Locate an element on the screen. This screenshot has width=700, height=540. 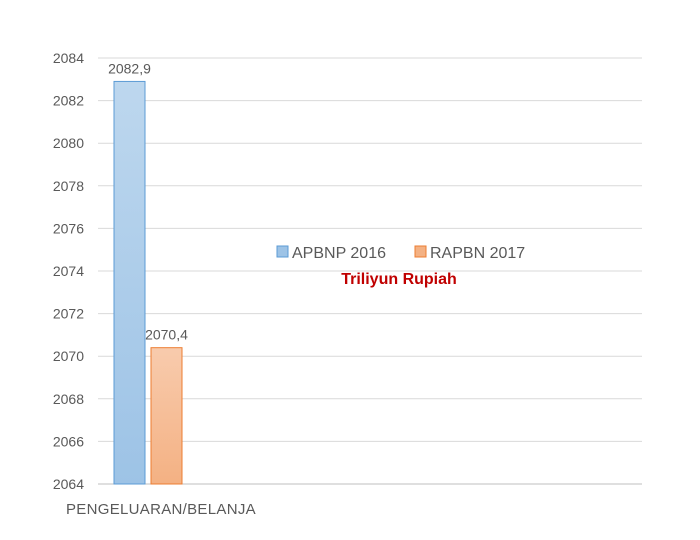
y-tick-label: 2072 is located at coordinates (68, 314).